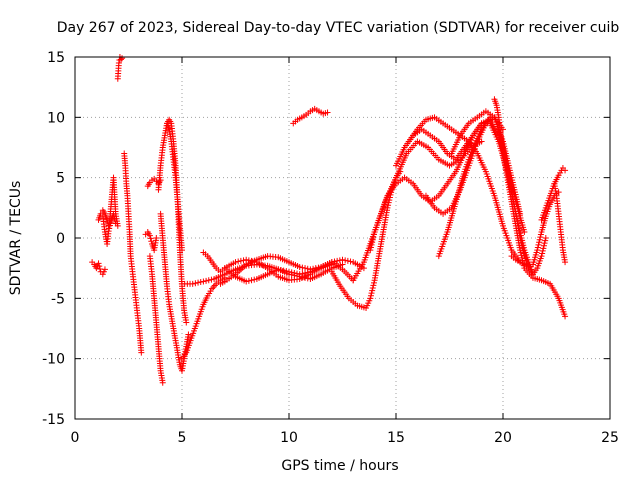 The height and width of the screenshot is (480, 640). What do you see at coordinates (396, 438) in the screenshot?
I see `x-tick-label: 15` at bounding box center [396, 438].